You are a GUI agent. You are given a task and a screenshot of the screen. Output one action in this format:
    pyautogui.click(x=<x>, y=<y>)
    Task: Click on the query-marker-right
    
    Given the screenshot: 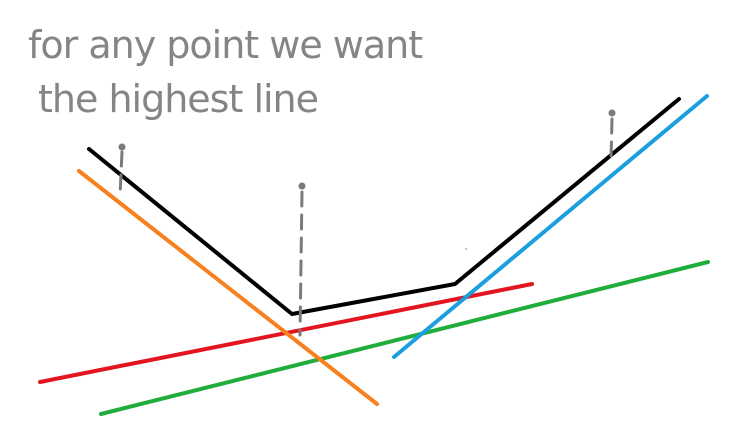 What is the action you would take?
    pyautogui.click(x=612, y=135)
    